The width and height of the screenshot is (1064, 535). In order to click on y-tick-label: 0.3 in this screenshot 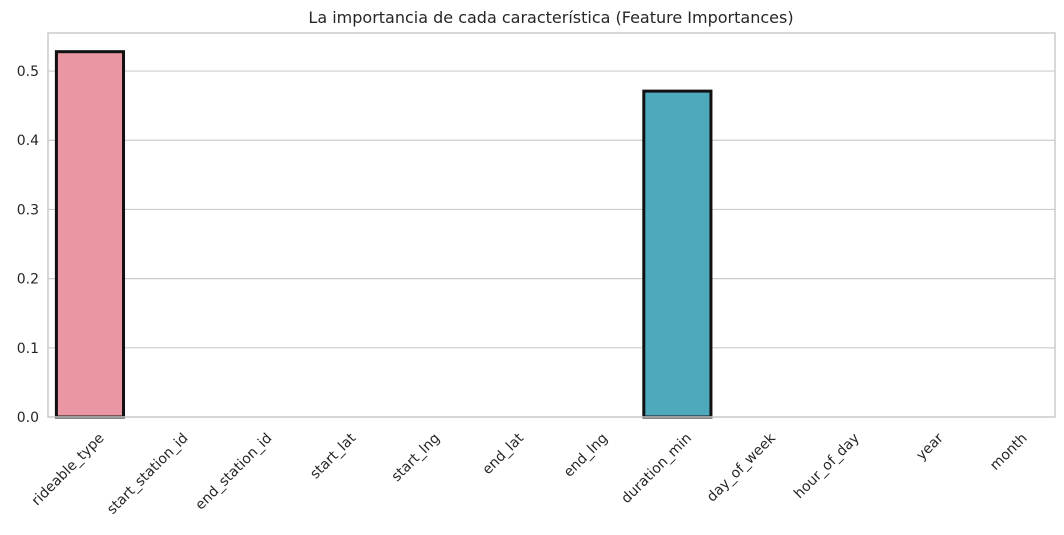, I will do `click(28, 210)`.